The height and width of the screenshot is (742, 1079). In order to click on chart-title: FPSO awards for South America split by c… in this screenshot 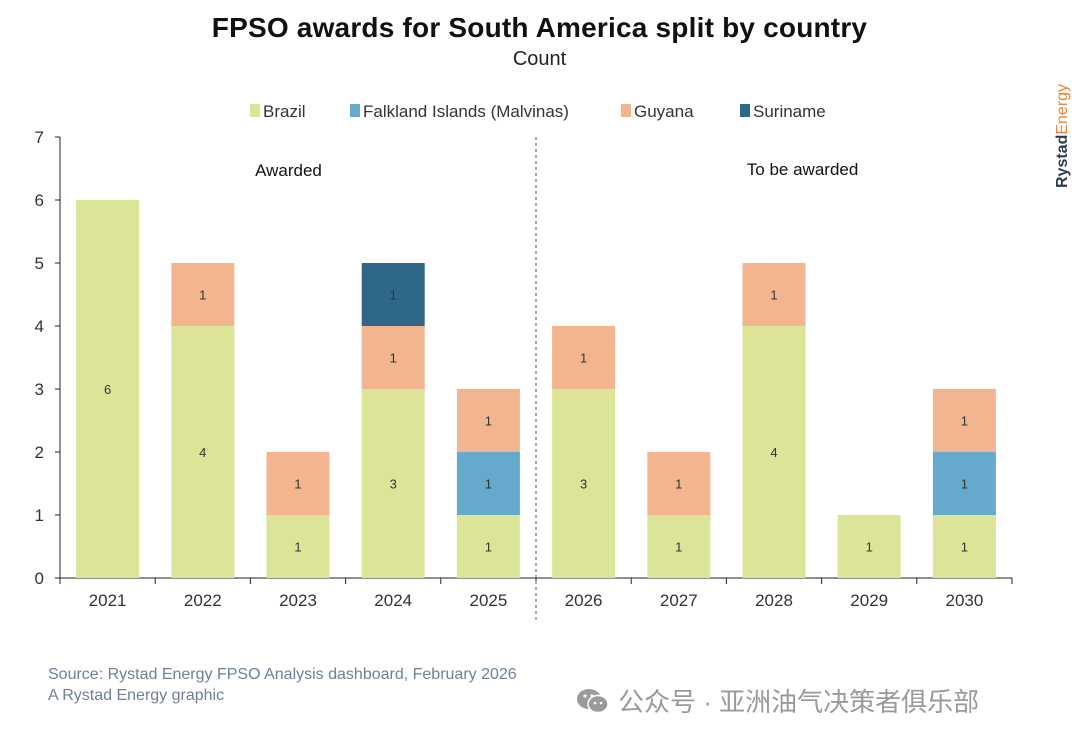, I will do `click(539, 27)`.